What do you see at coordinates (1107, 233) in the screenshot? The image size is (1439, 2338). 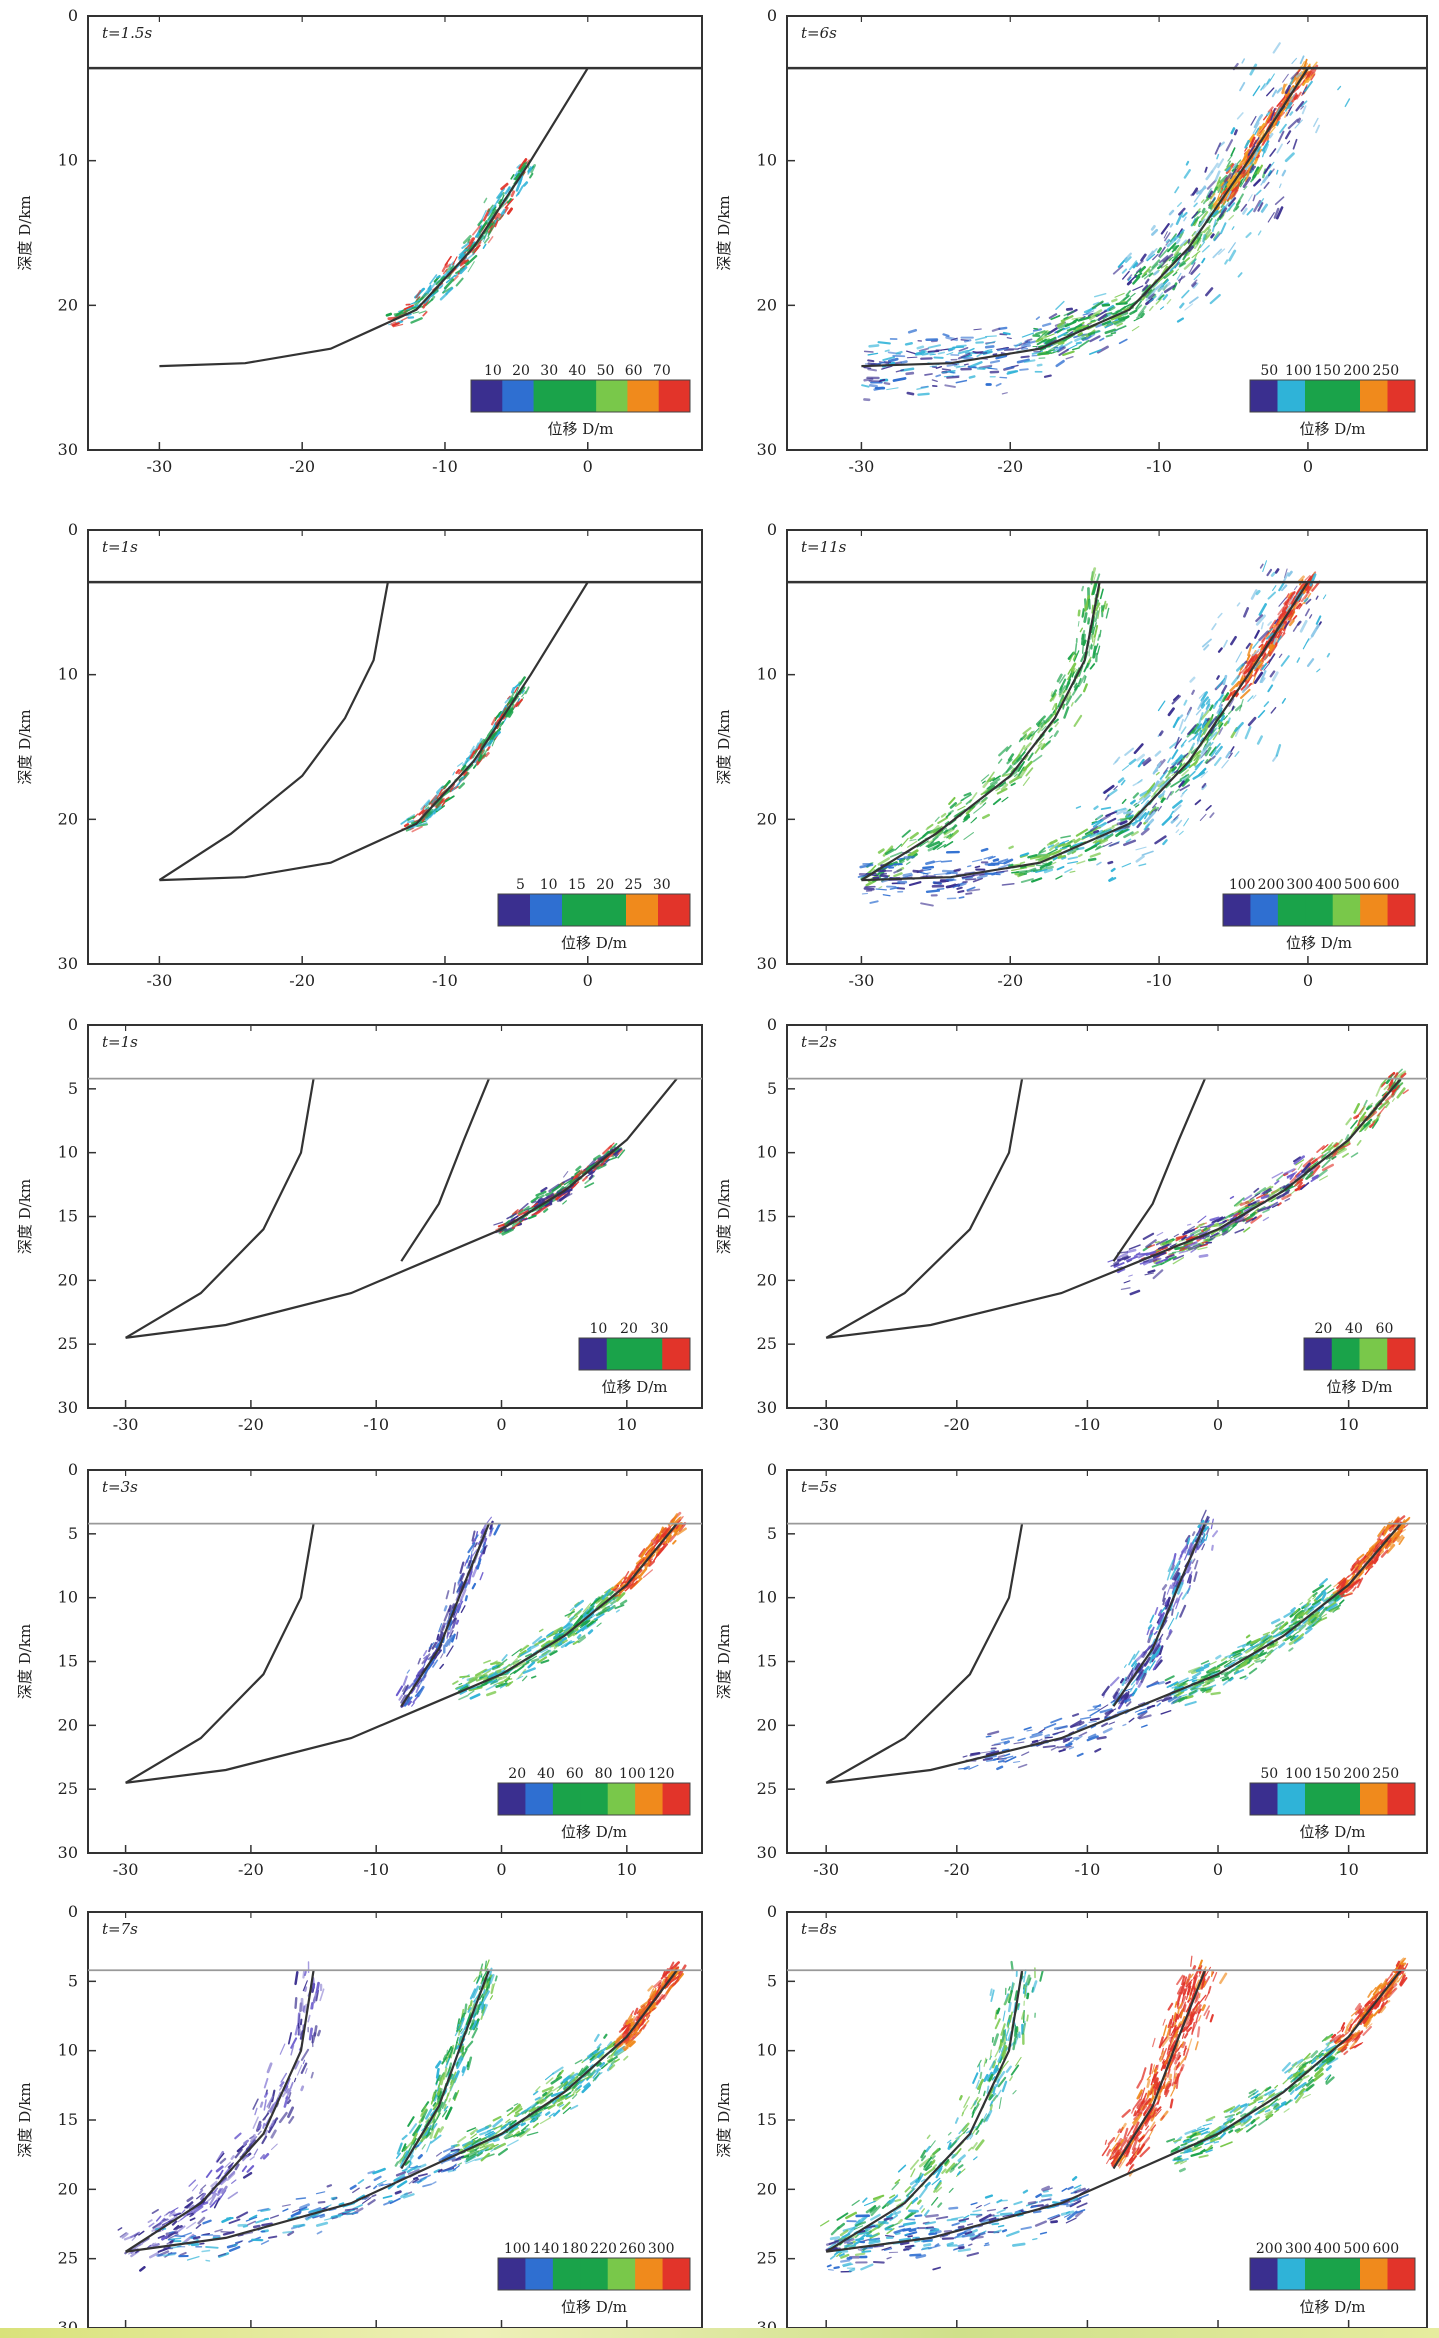 I see `plot-frame` at bounding box center [1107, 233].